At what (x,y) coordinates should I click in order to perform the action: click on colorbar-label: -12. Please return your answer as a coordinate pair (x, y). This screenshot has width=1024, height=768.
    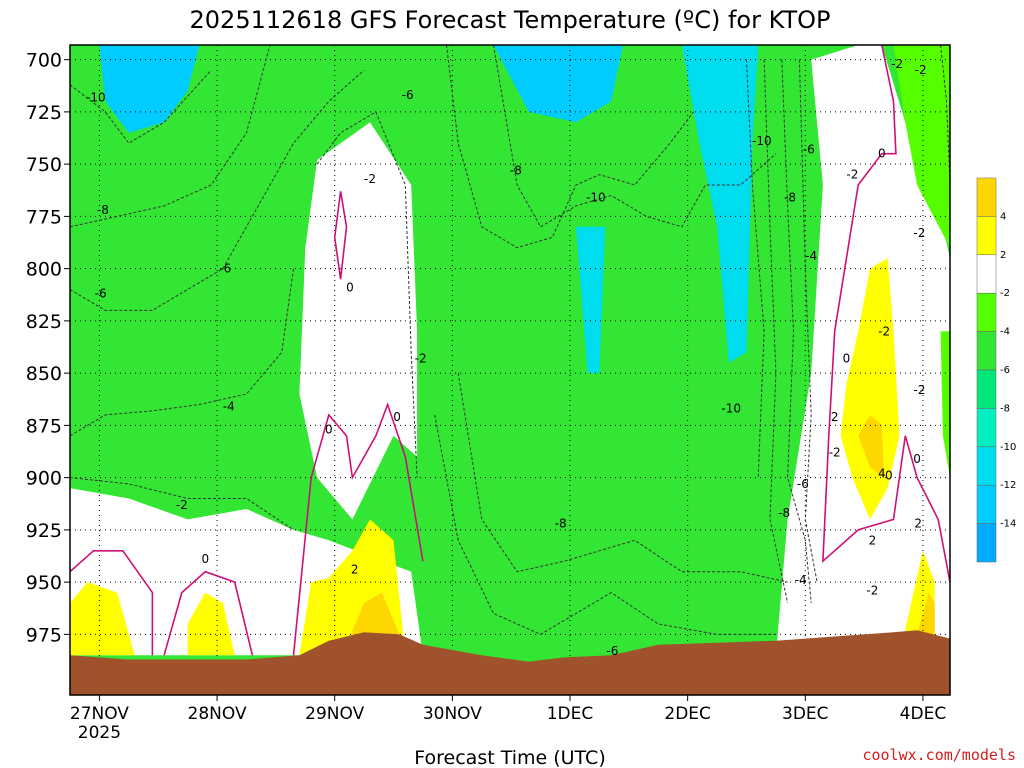
    Looking at the image, I should click on (1008, 485).